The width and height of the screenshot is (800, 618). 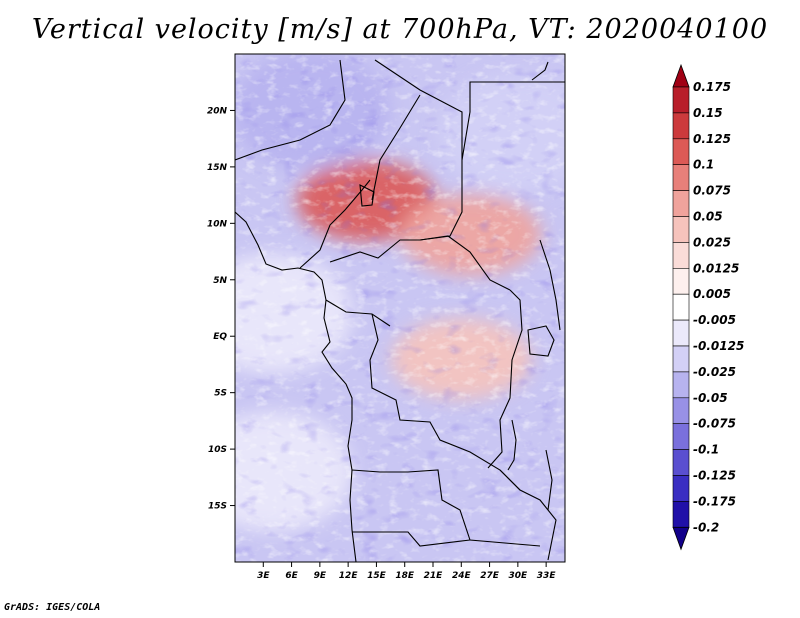 I want to click on y-tick-label: 5N, so click(x=220, y=281).